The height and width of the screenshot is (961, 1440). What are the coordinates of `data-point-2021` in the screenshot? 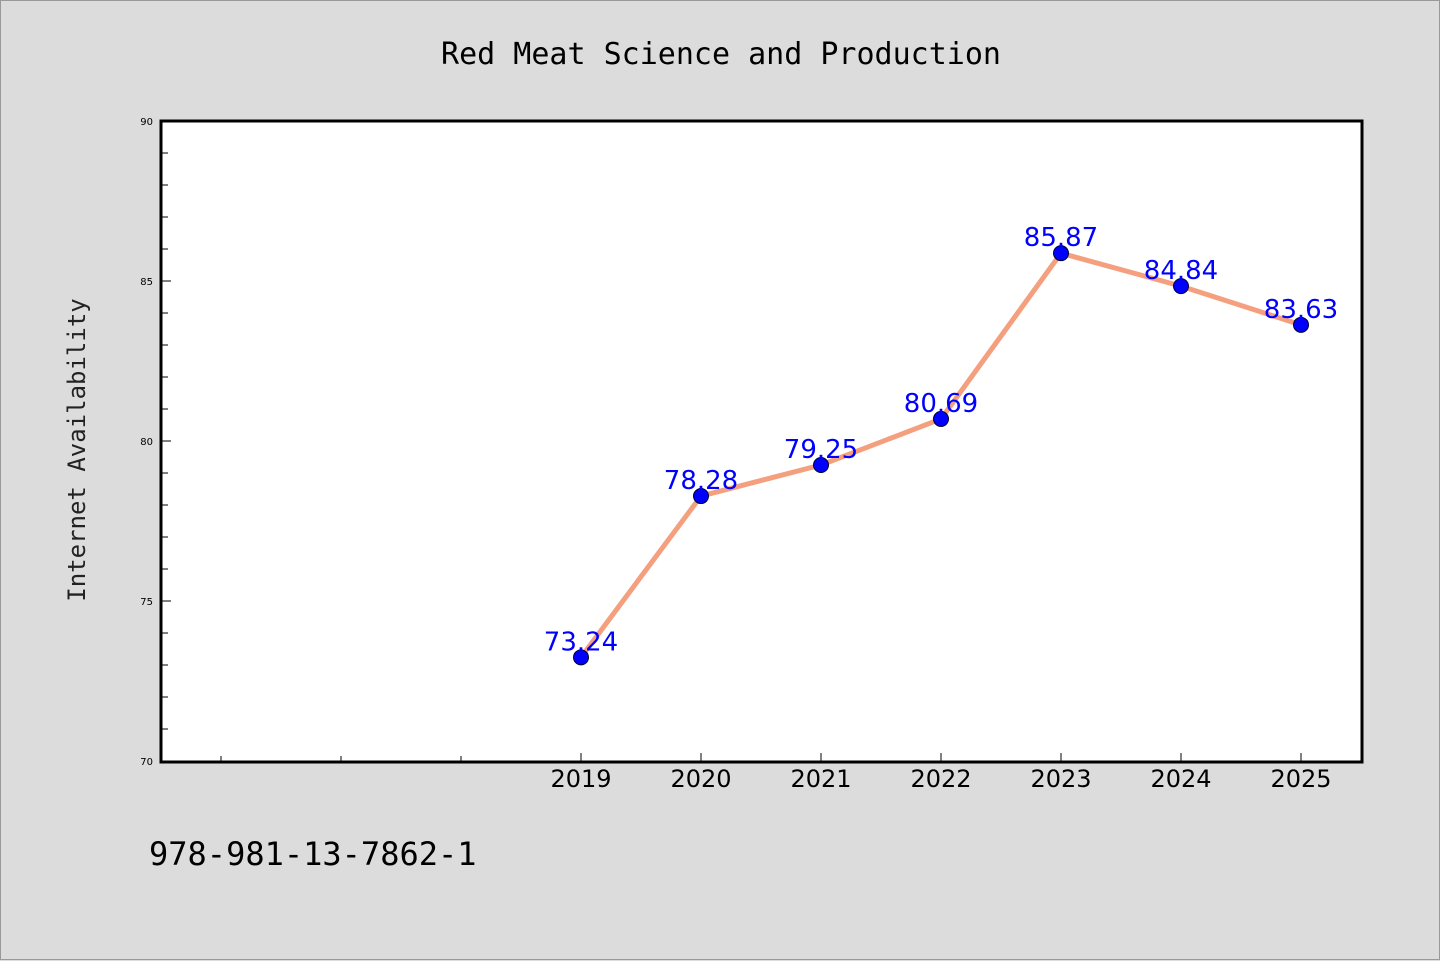 It's located at (821, 465).